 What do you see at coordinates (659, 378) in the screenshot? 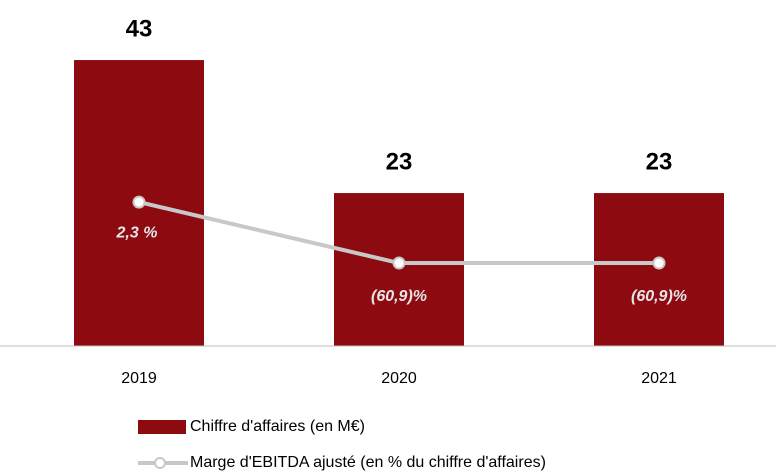
I see `x-tick-label: 2021` at bounding box center [659, 378].